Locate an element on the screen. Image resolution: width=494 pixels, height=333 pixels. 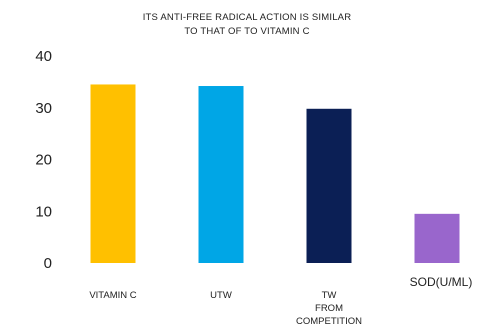
x-category-label: VITAMIN C is located at coordinates (112, 295).